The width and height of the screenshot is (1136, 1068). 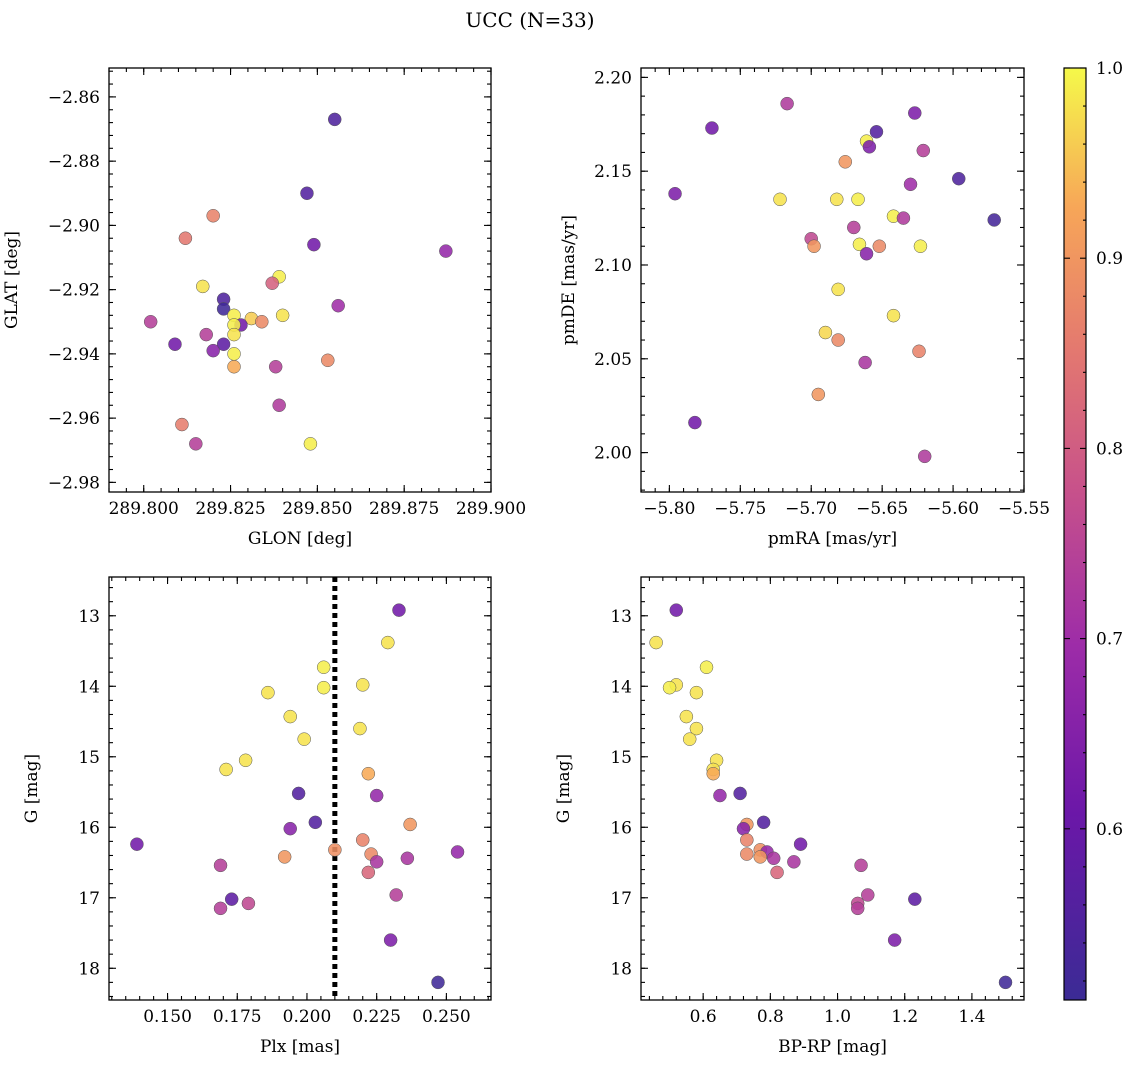 I want to click on x-tick-label: 1.0, so click(x=837, y=1017).